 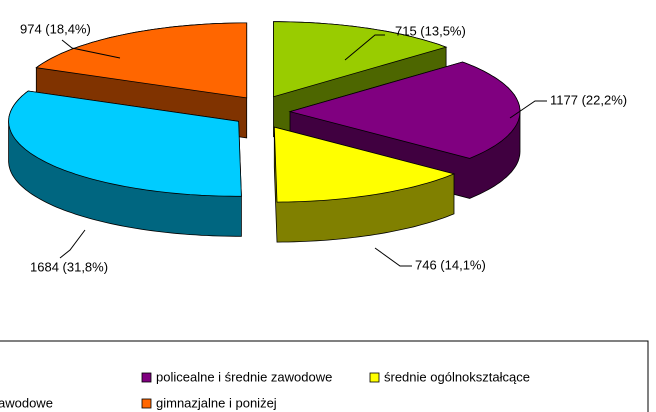 I want to click on data-label: 715 (13,5%), so click(x=430, y=30).